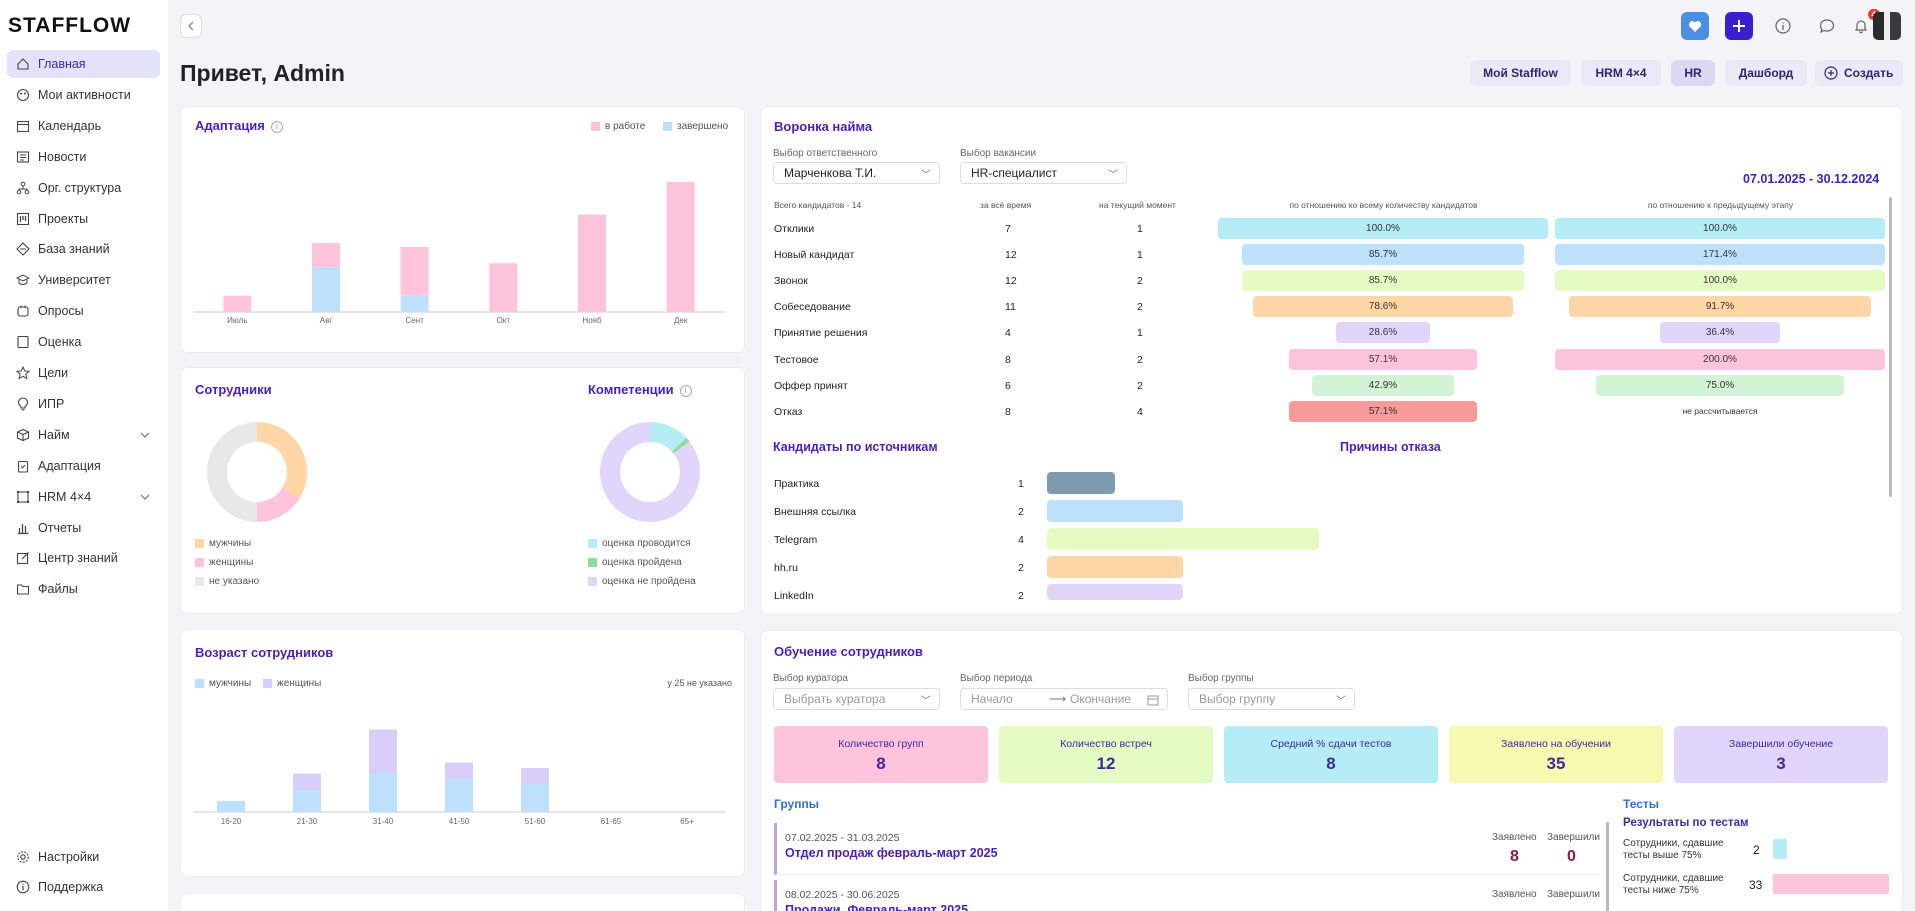 Image resolution: width=1915 pixels, height=911 pixels. What do you see at coordinates (23, 528) in the screenshot?
I see `bar-chart-icon` at bounding box center [23, 528].